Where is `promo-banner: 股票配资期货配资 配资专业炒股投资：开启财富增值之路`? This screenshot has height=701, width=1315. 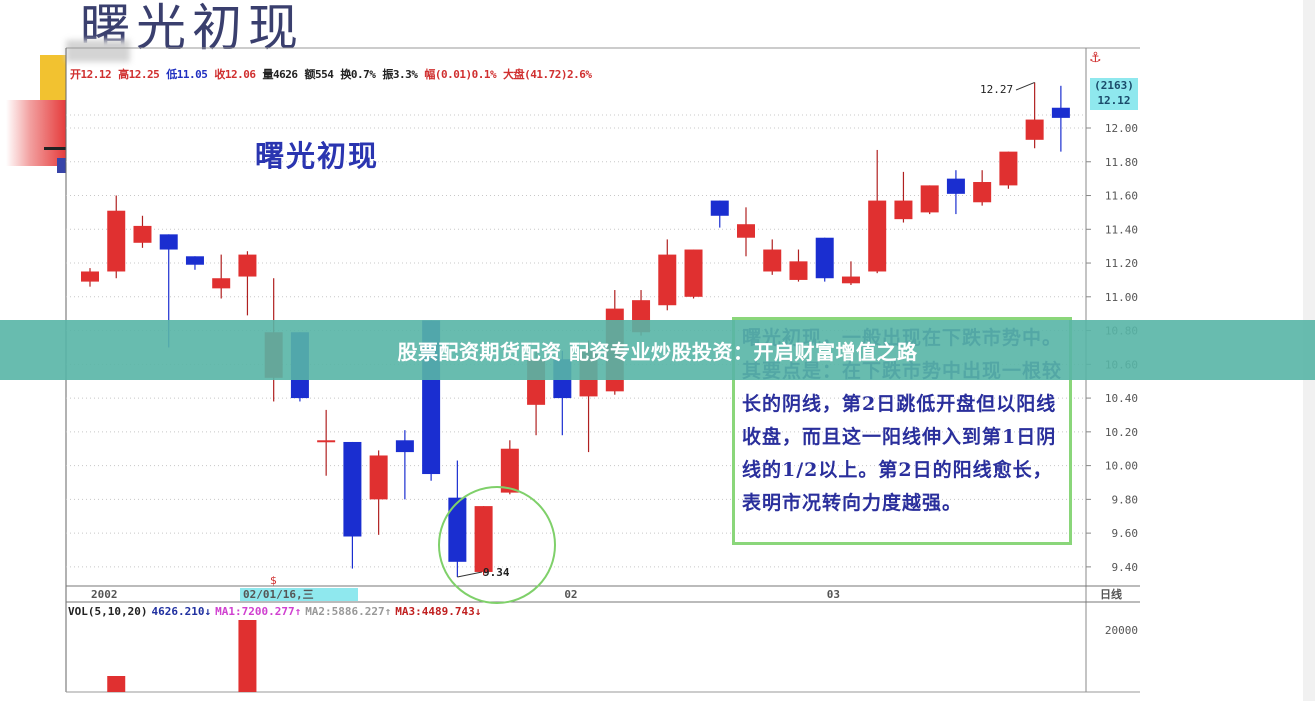 promo-banner: 股票配资期货配资 配资专业炒股投资：开启财富增值之路 is located at coordinates (657, 350).